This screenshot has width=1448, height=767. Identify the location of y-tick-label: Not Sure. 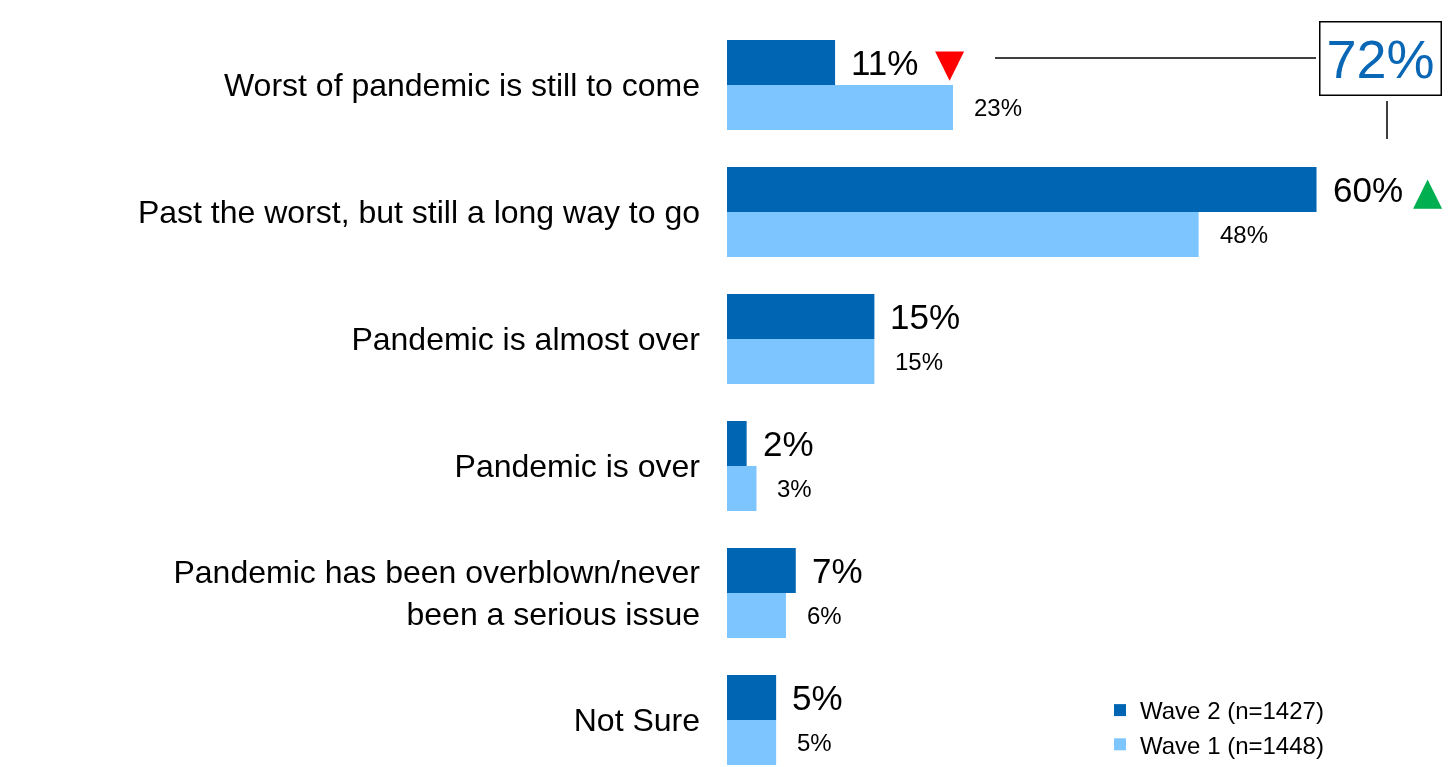
(636, 720).